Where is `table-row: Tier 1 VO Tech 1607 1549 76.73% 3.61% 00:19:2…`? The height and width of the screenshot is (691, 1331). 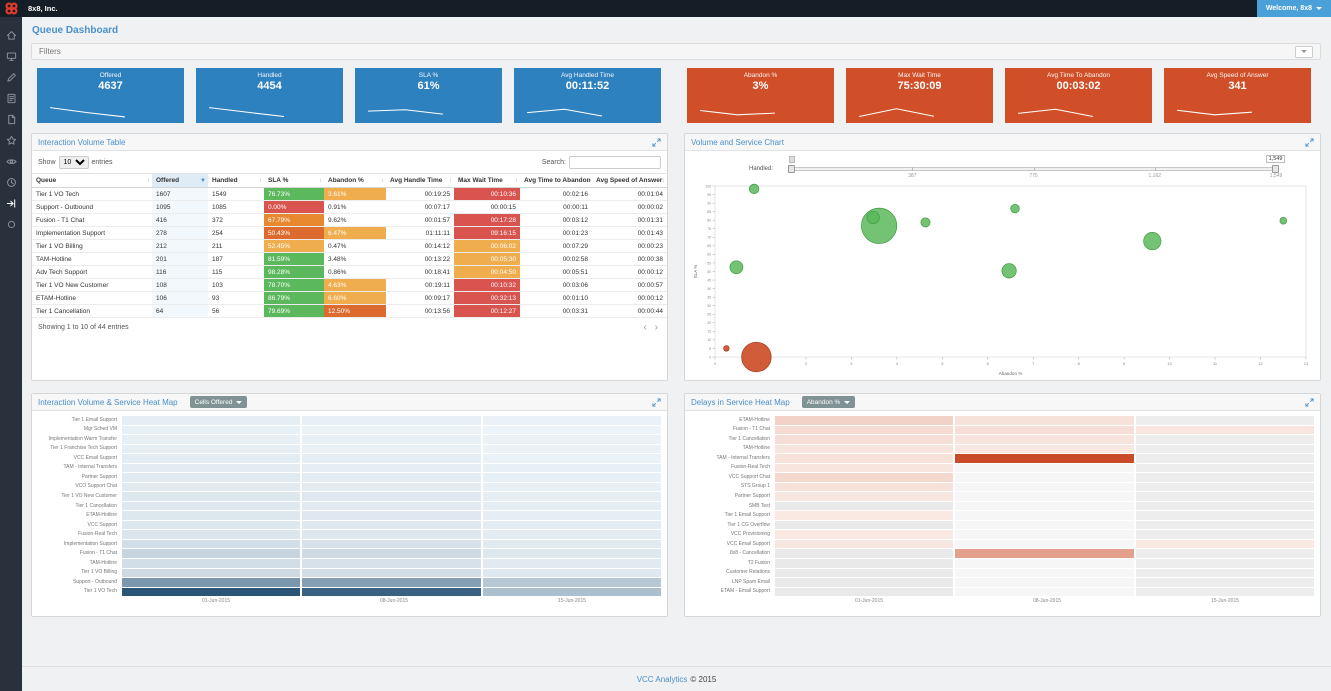
table-row: Tier 1 VO Tech 1607 1549 76.73% 3.61% 00:19:2… is located at coordinates (349, 194).